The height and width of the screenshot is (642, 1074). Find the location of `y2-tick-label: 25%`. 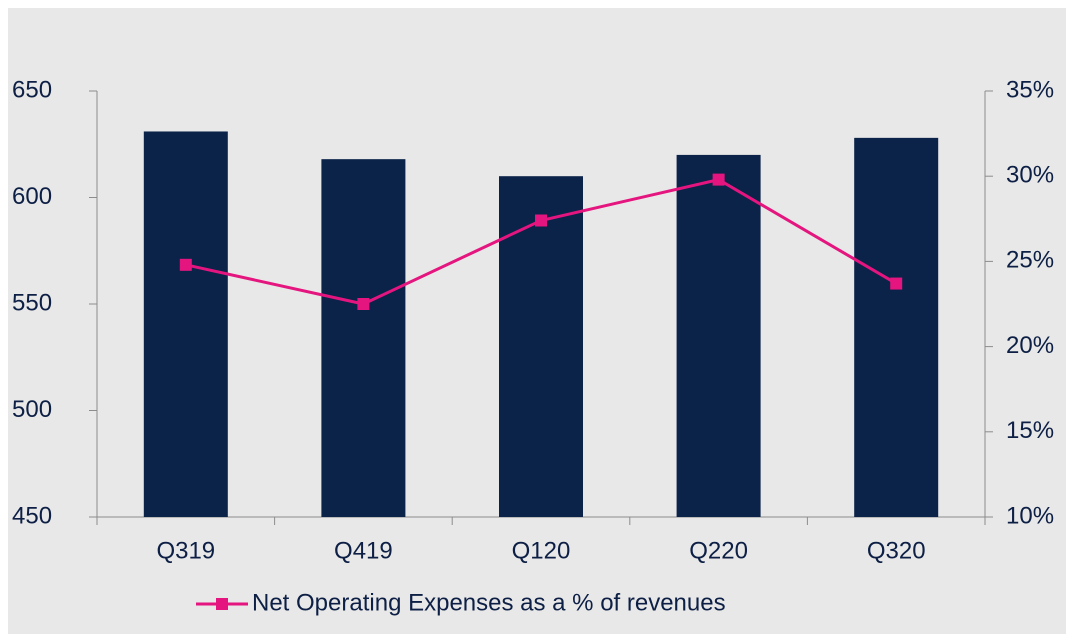

y2-tick-label: 25% is located at coordinates (1030, 260).